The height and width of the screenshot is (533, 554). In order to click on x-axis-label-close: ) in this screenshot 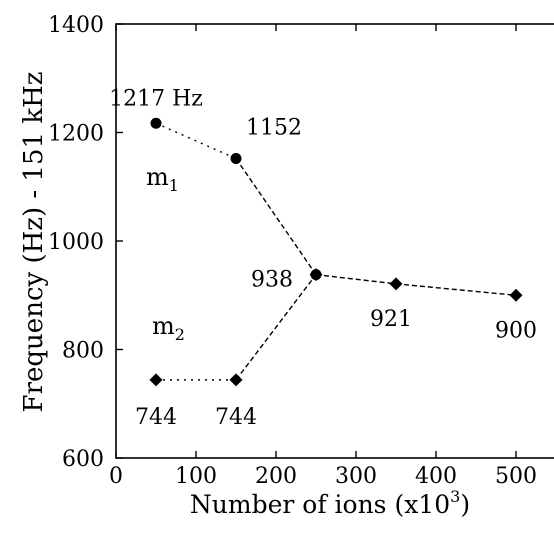, I will do `click(465, 504)`.